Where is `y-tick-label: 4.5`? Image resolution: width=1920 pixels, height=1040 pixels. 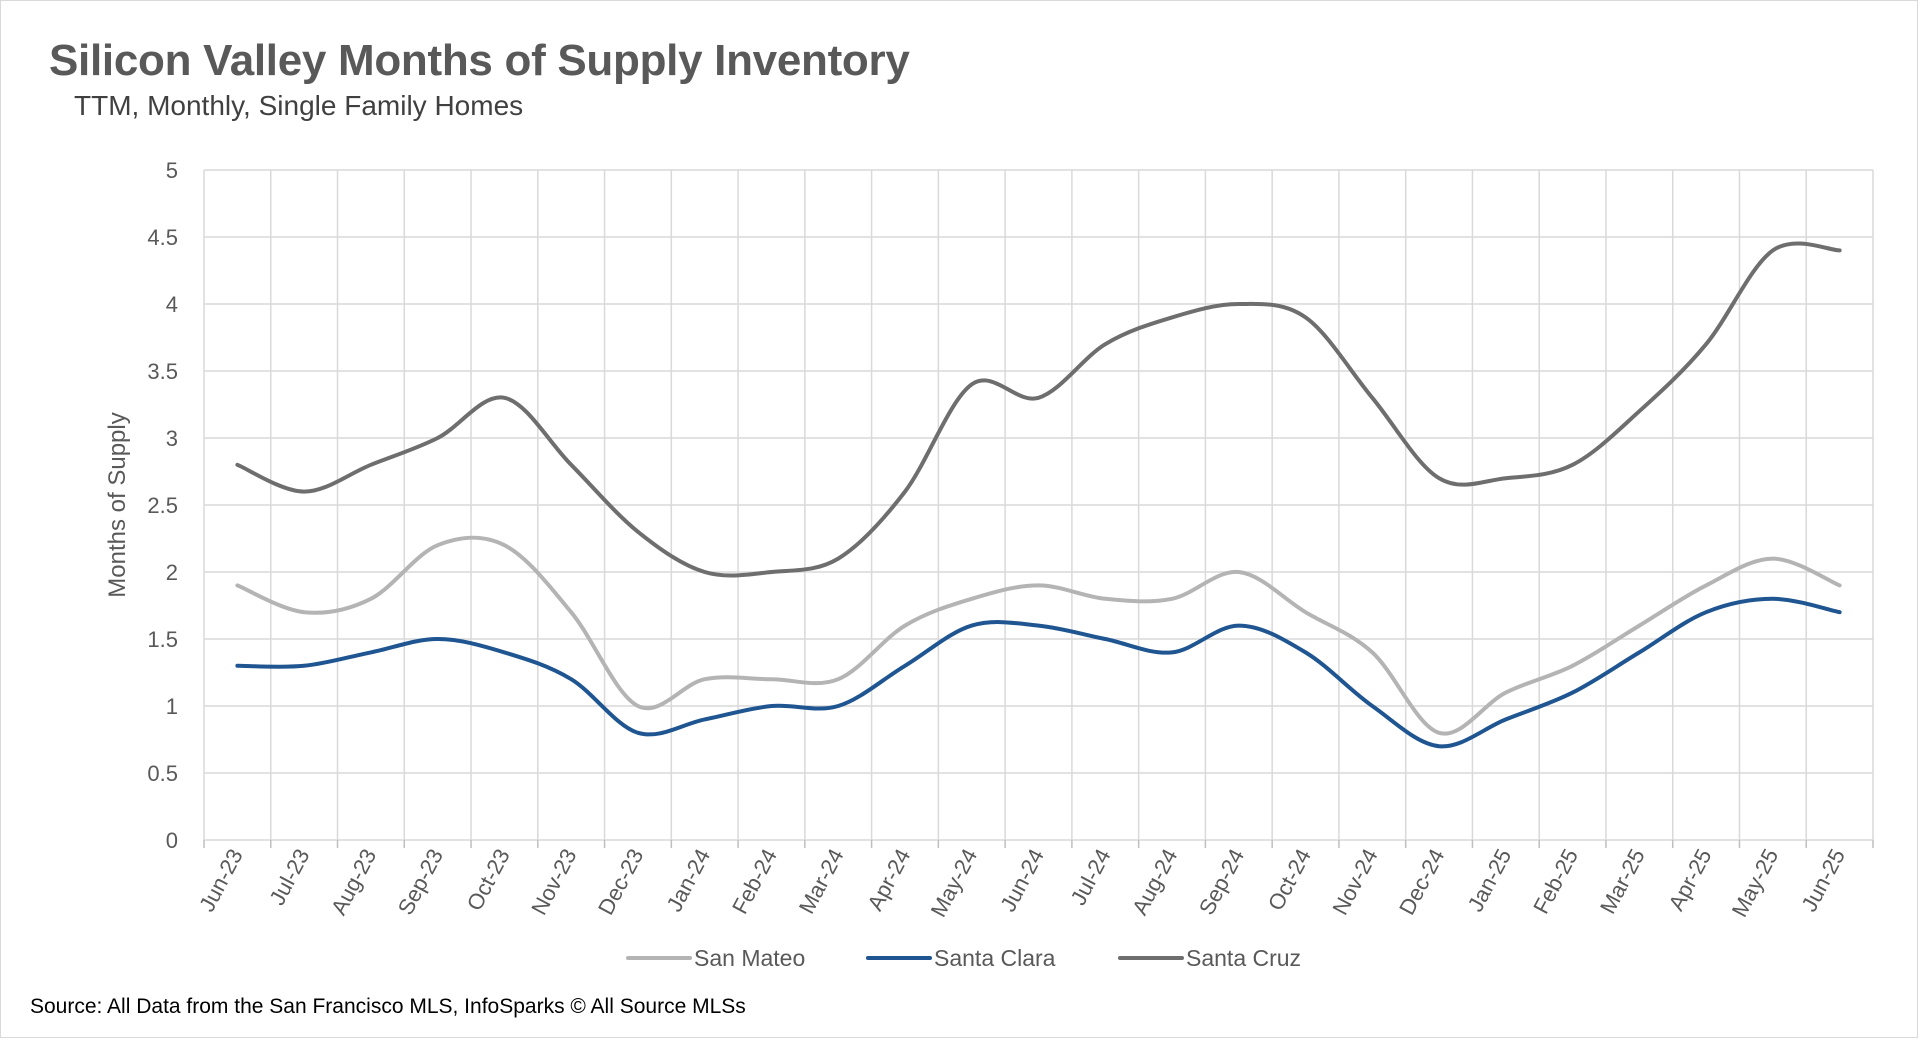
y-tick-label: 4.5 is located at coordinates (162, 237).